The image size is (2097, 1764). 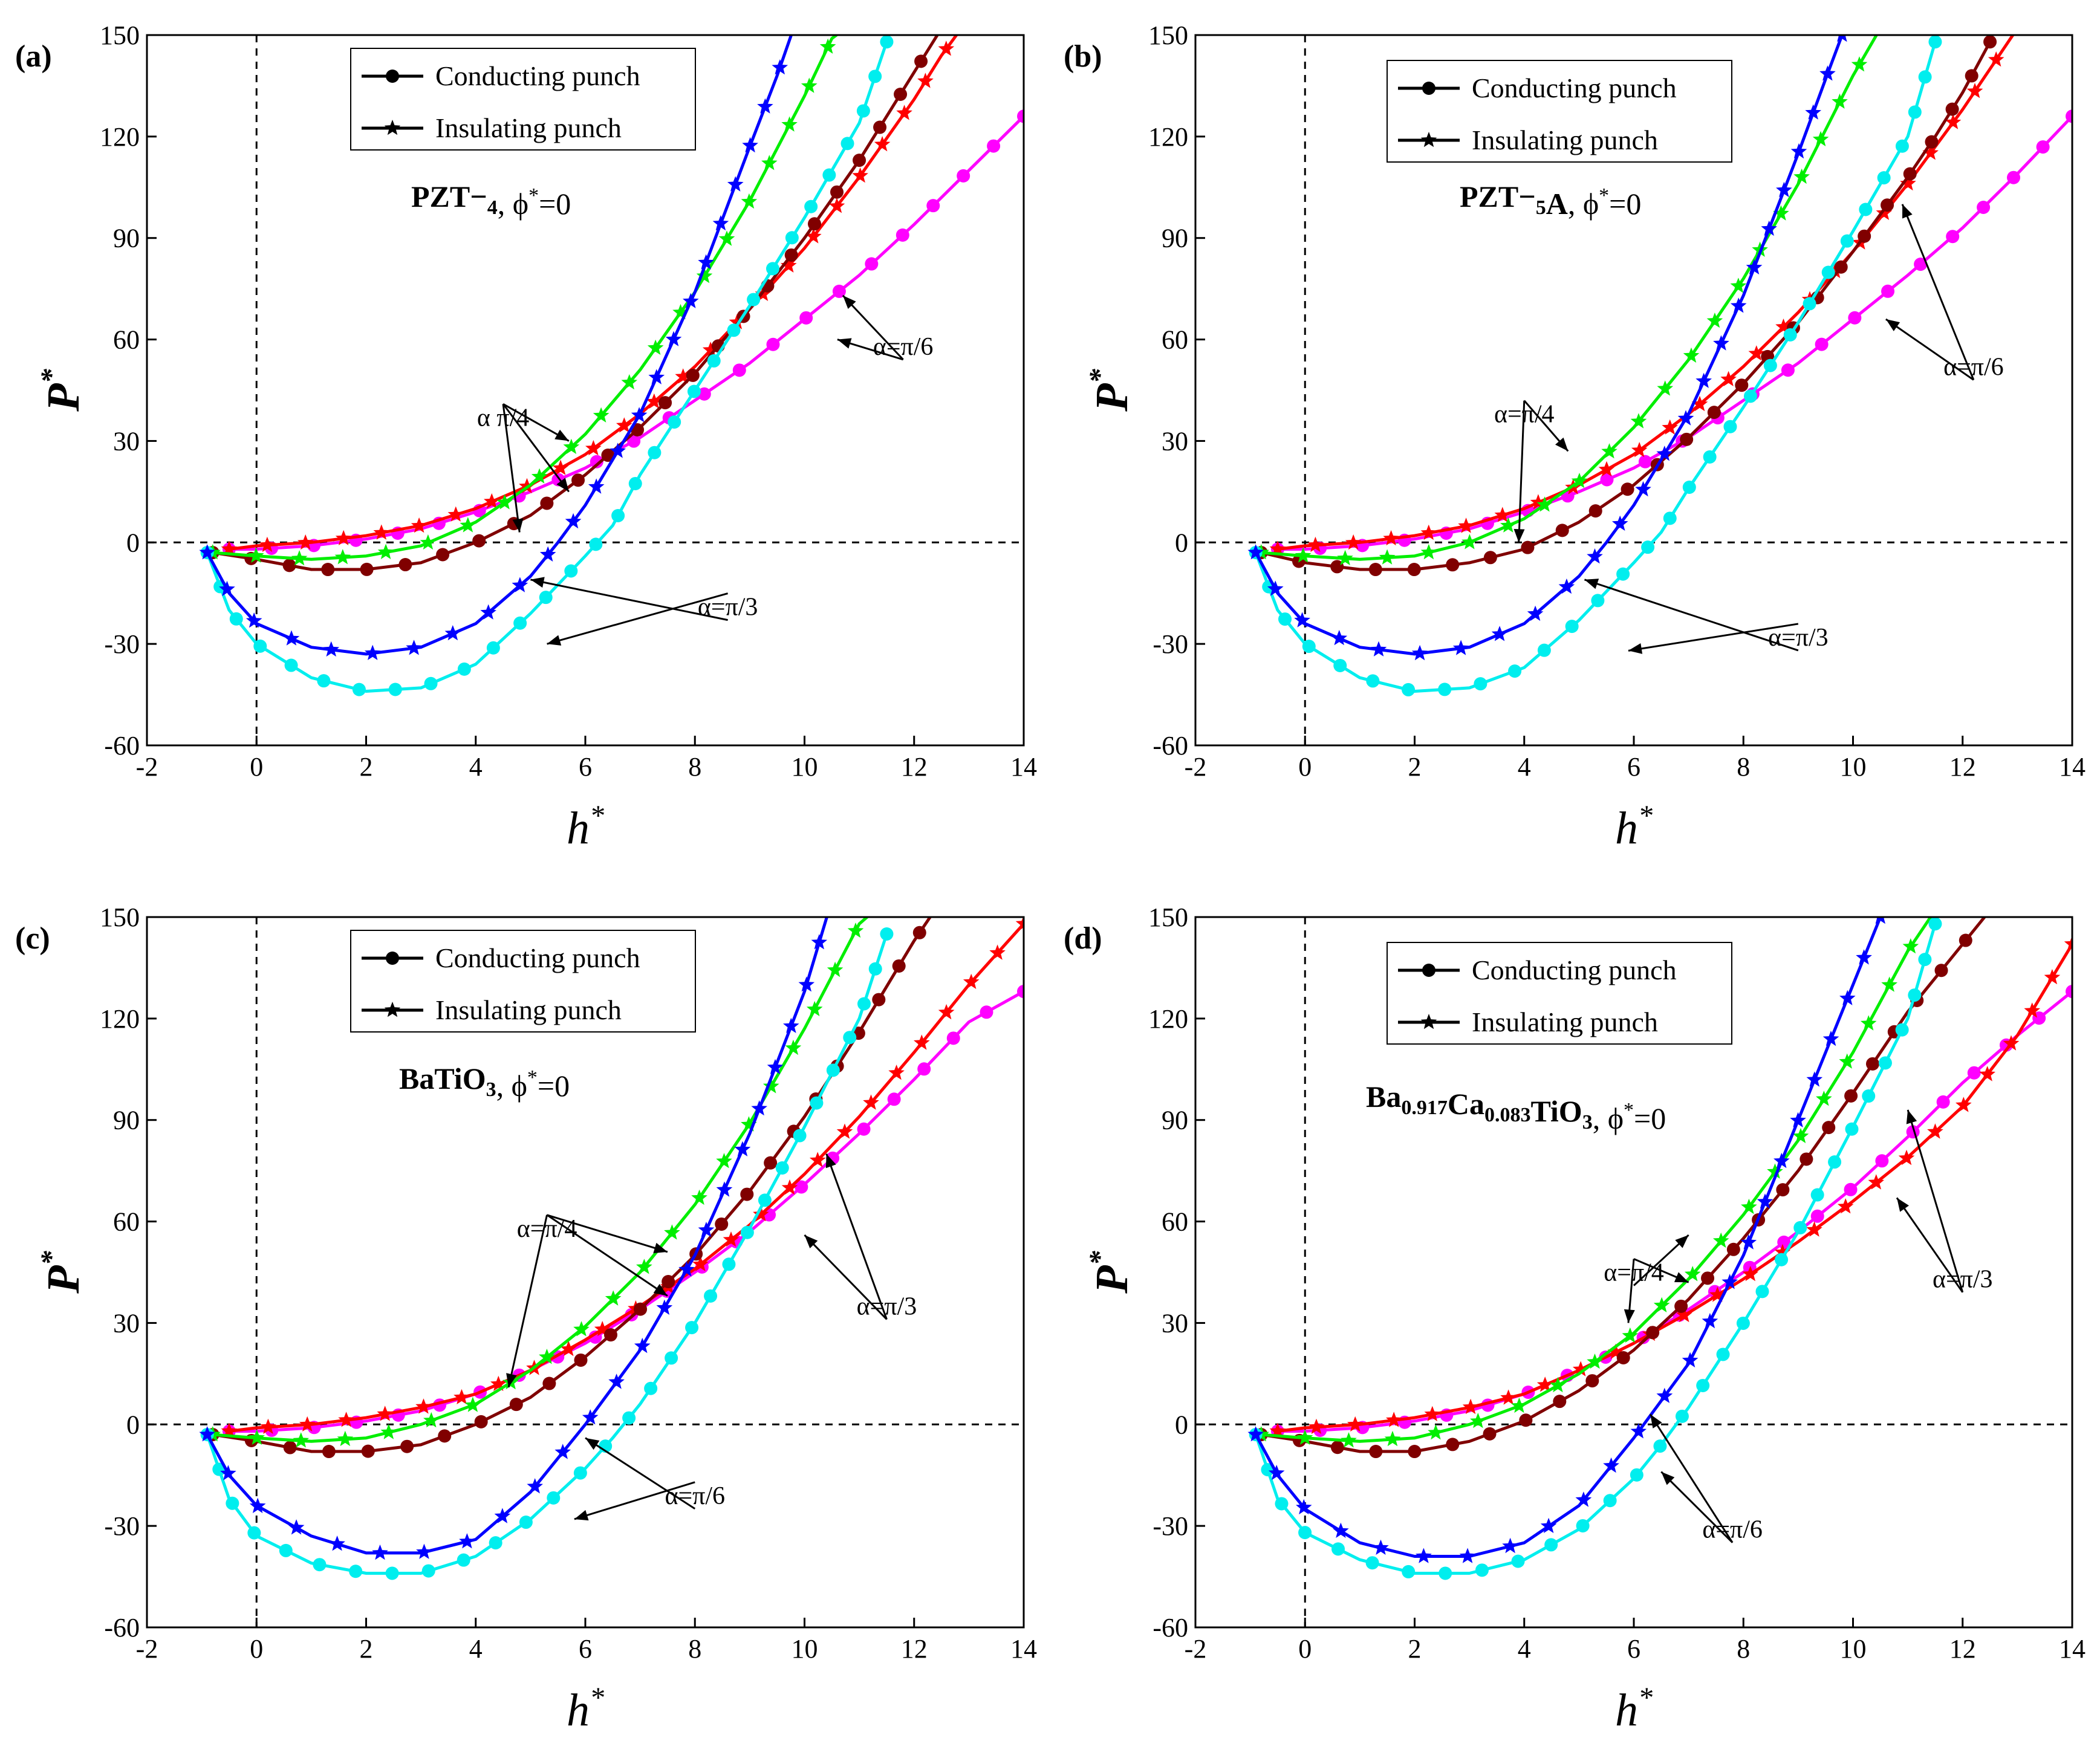 I want to click on legend-label: Insulating punch, so click(x=1565, y=140).